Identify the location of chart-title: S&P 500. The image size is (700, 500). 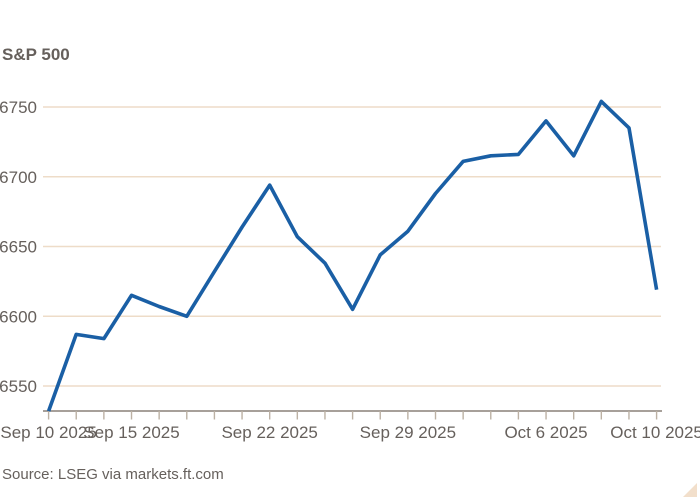
(36, 54).